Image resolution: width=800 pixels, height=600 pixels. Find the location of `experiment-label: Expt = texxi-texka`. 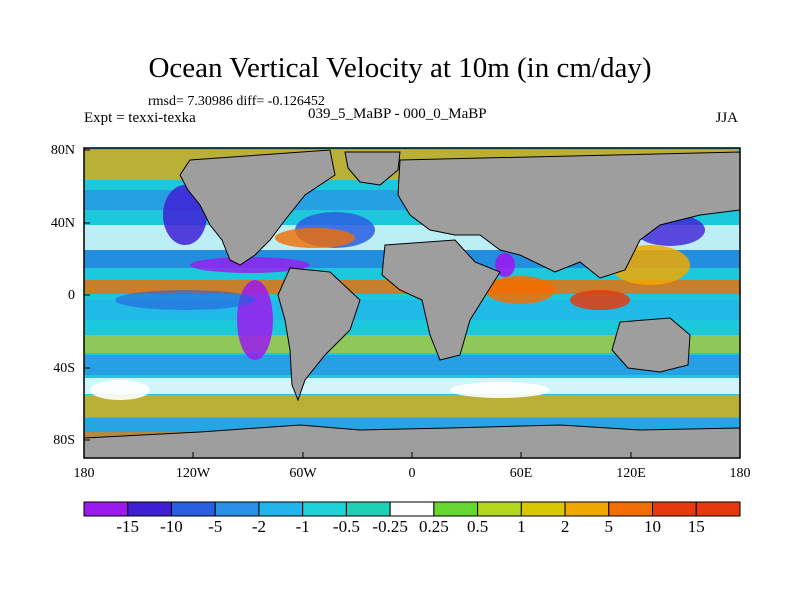

experiment-label: Expt = texxi-texka is located at coordinates (140, 118).